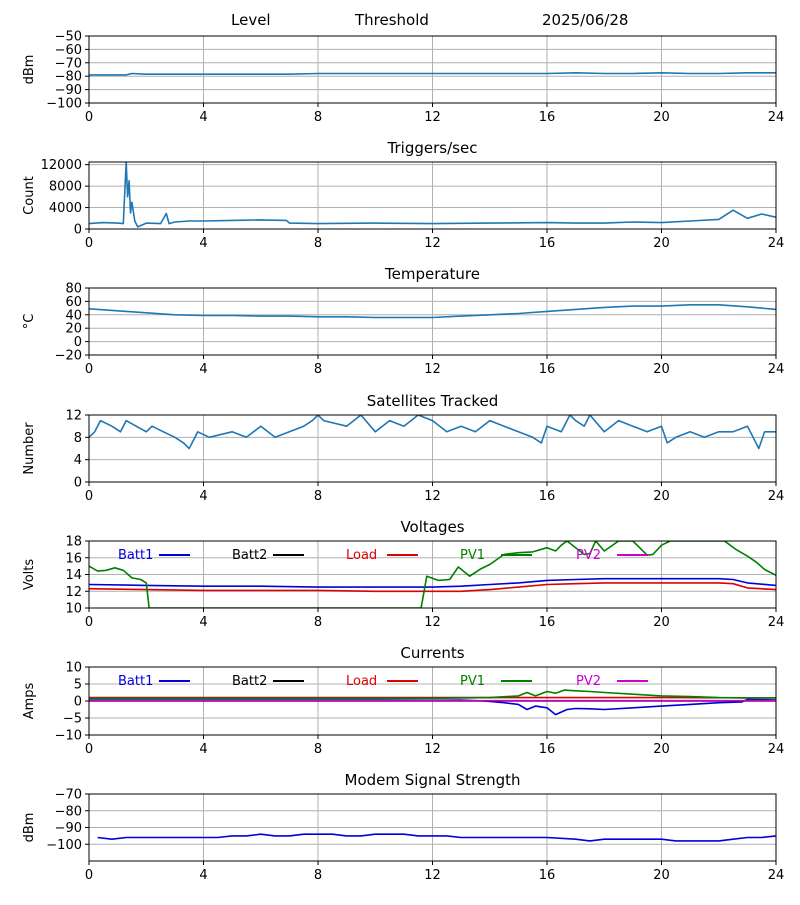  What do you see at coordinates (78, 460) in the screenshot?
I see `y-tick-label: 4` at bounding box center [78, 460].